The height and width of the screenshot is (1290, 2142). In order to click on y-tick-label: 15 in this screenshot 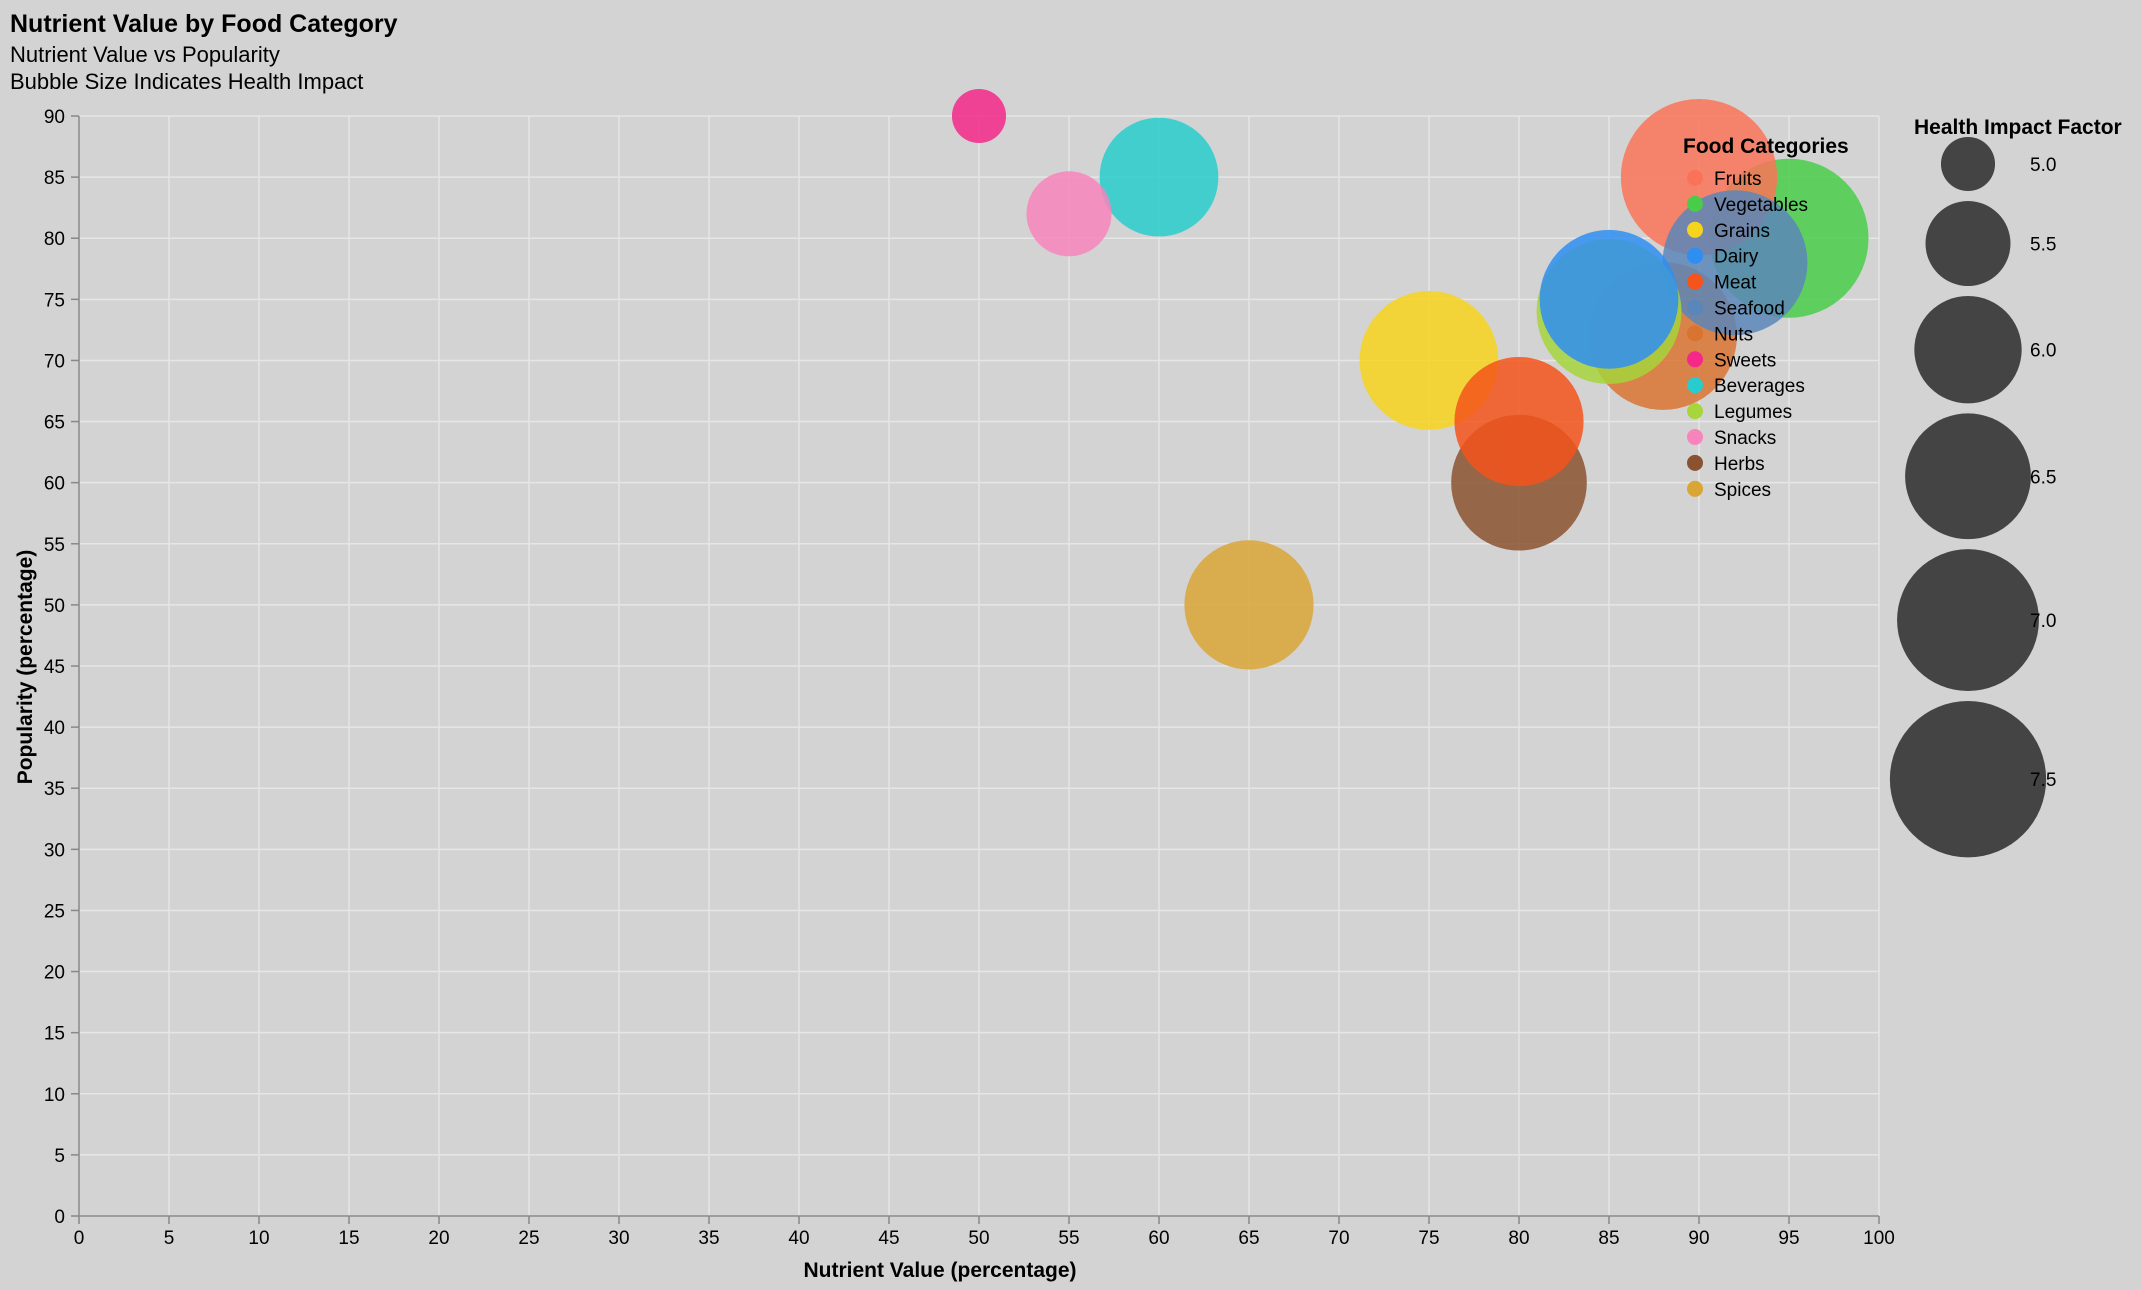, I will do `click(54, 1034)`.